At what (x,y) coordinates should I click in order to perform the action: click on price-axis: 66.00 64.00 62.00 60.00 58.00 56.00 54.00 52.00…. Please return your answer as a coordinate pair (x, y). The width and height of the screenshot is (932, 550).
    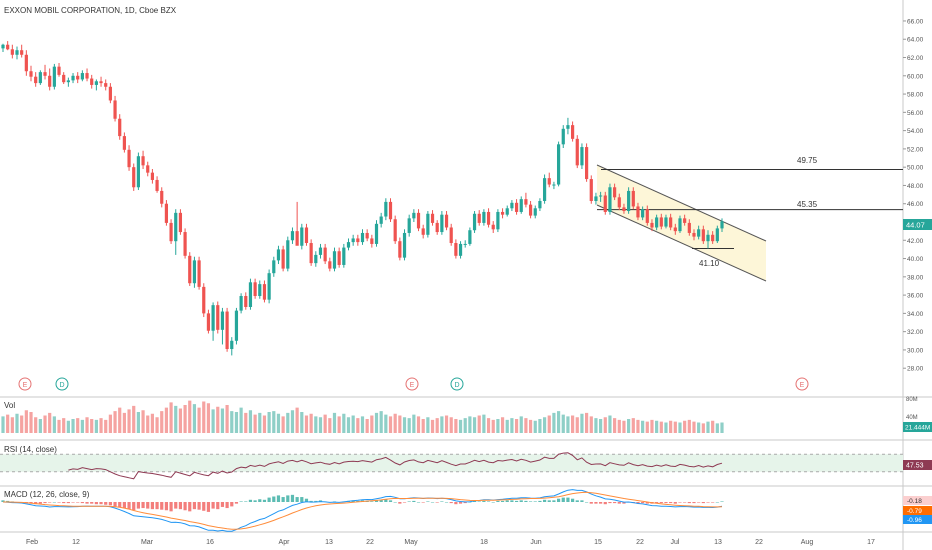
    Looking at the image, I should click on (913, 195).